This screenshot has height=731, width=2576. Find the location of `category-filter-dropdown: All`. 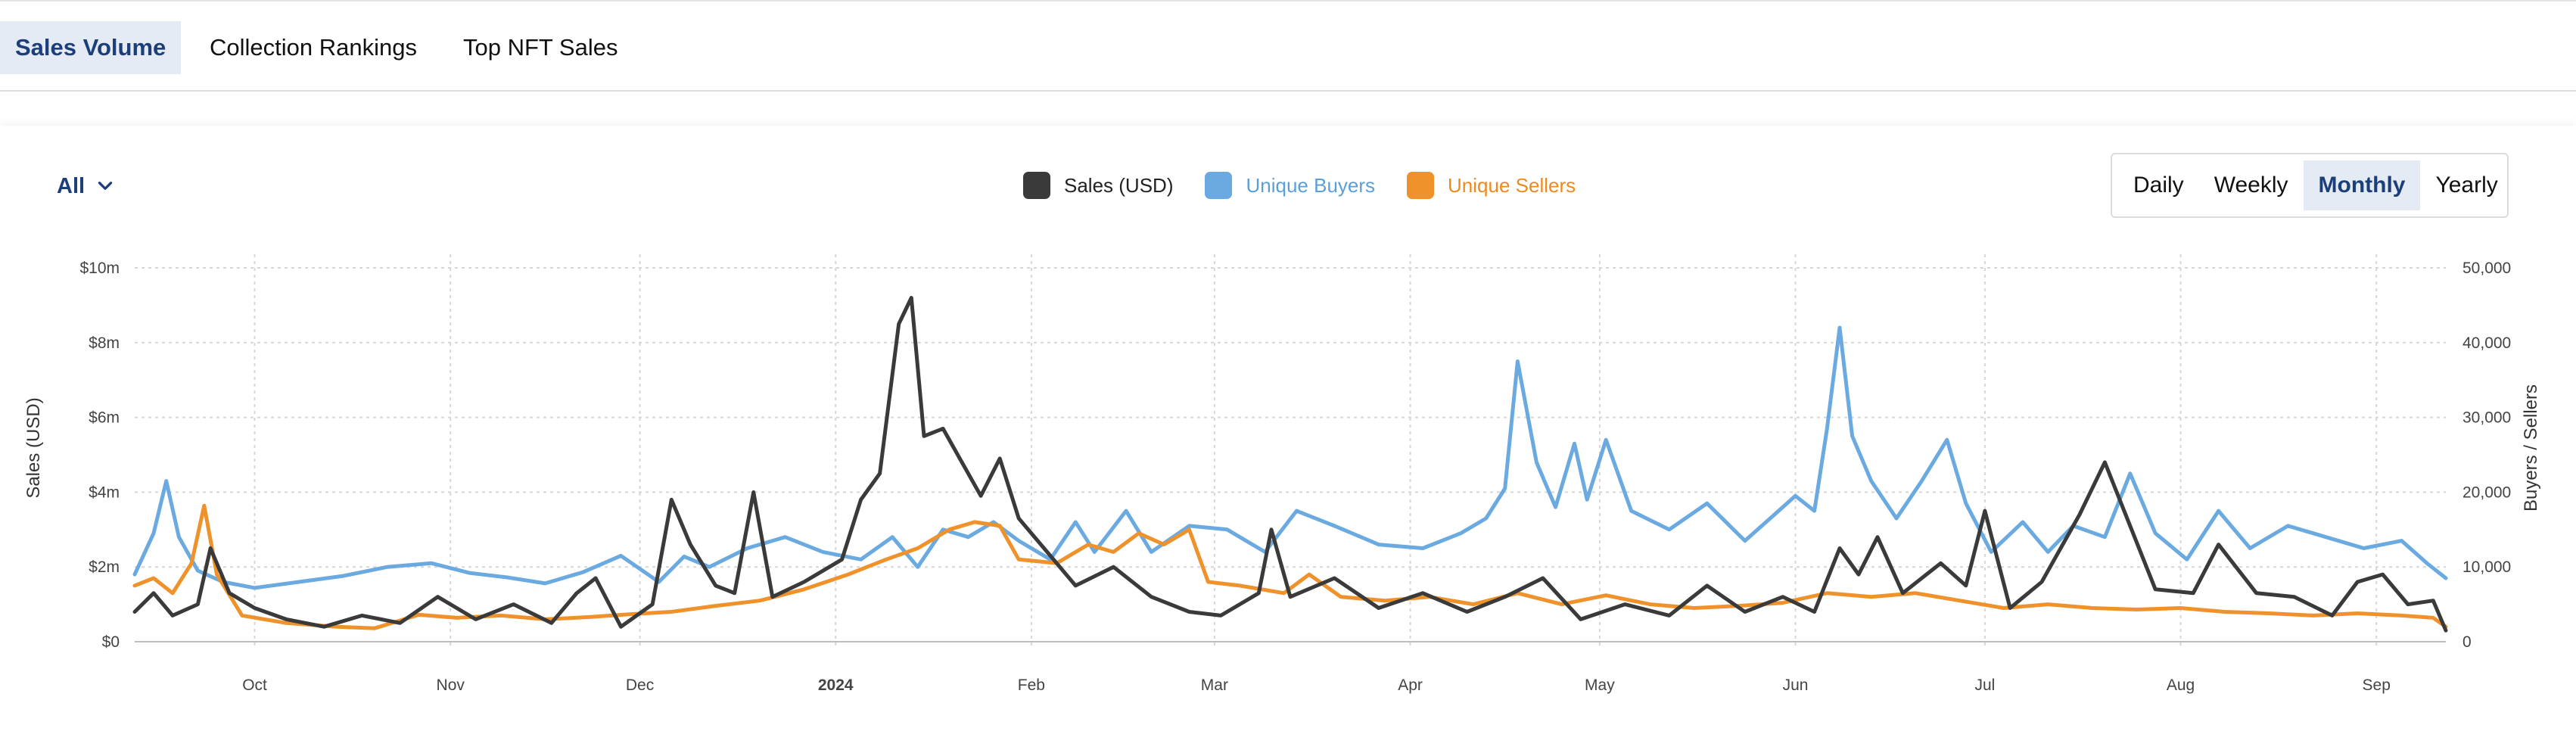

category-filter-dropdown: All is located at coordinates (86, 186).